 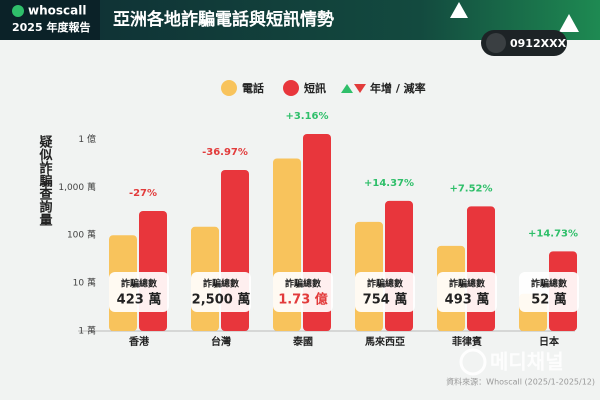 I want to click on total-value: 52 萬, so click(x=549, y=300).